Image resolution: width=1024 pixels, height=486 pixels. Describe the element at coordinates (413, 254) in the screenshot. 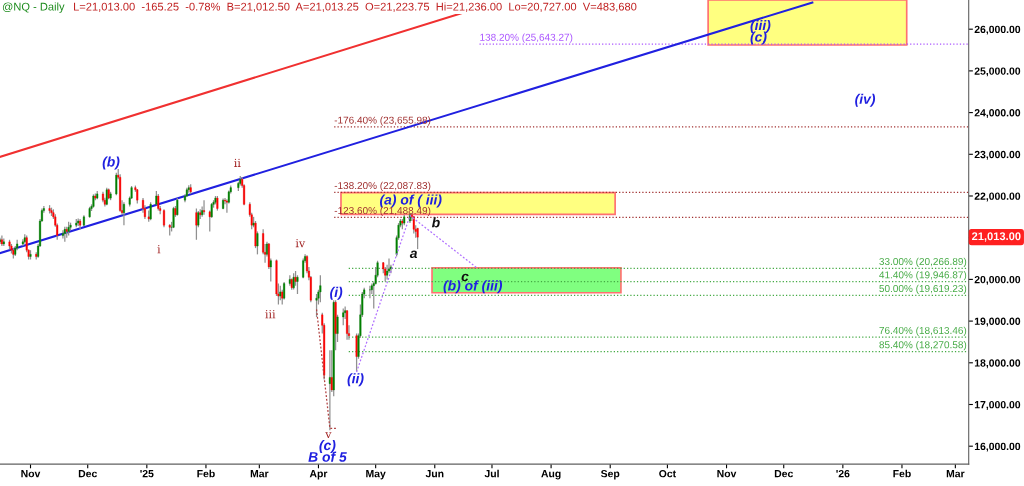

I see `annotation: a` at that location.